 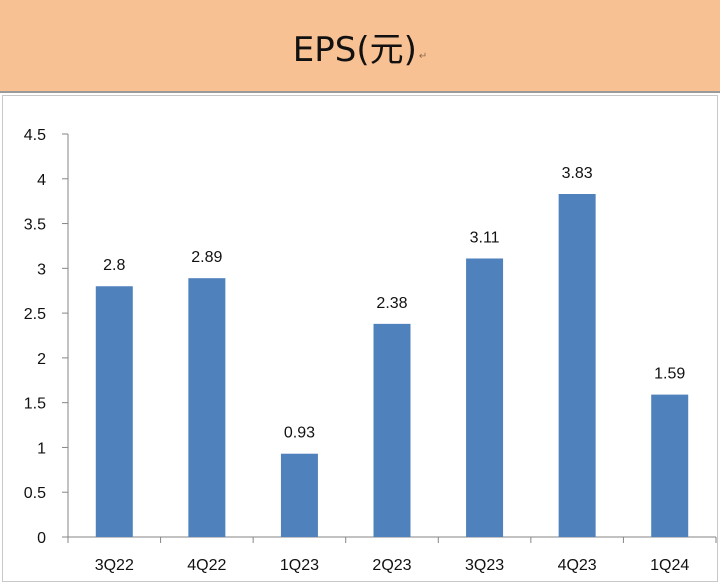 What do you see at coordinates (670, 465) in the screenshot?
I see `bar-1Q24` at bounding box center [670, 465].